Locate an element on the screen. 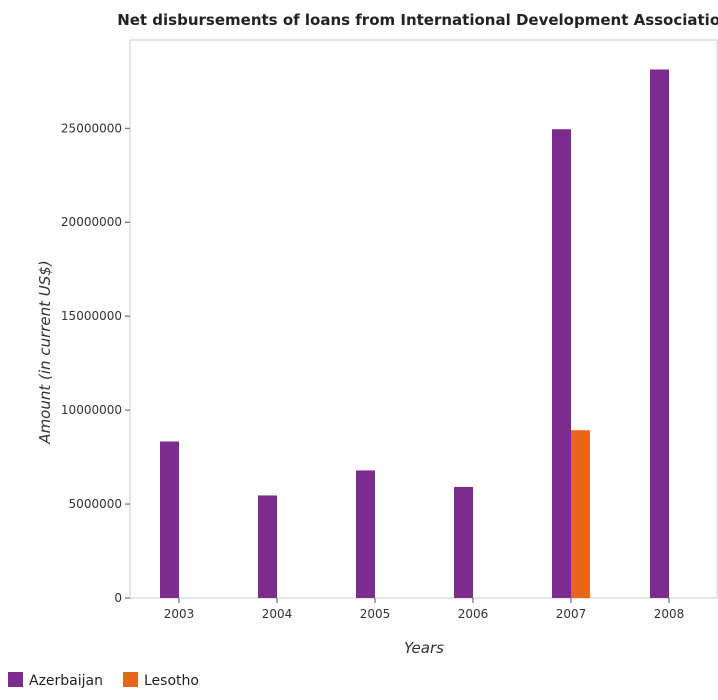 Image resolution: width=718 pixels, height=700 pixels. y-tick-label: 15000000 is located at coordinates (91, 316).